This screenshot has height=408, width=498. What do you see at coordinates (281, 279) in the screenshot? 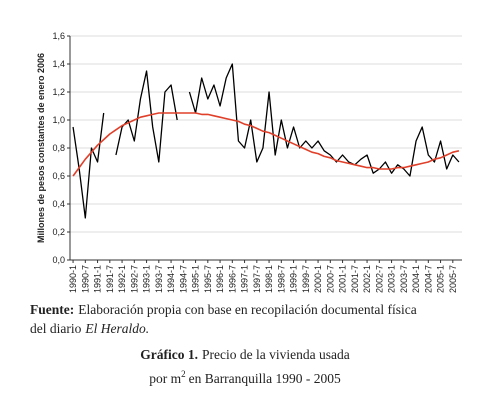
I see `x-tick-label: 1998-7` at bounding box center [281, 279].